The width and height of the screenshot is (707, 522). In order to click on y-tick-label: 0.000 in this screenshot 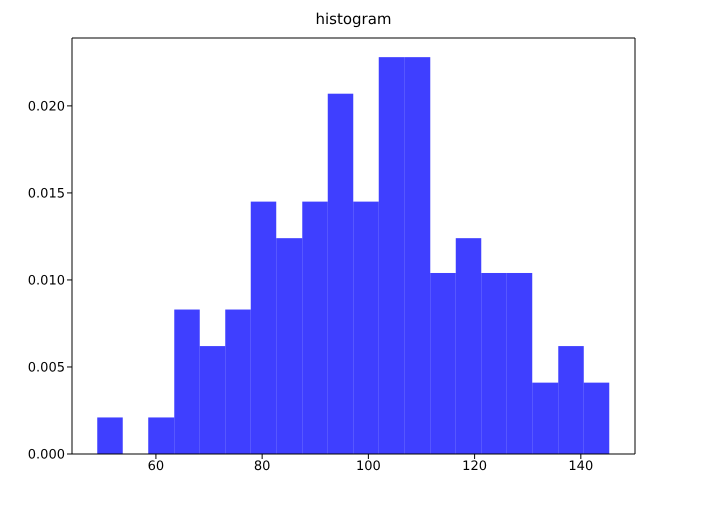, I will do `click(46, 455)`.